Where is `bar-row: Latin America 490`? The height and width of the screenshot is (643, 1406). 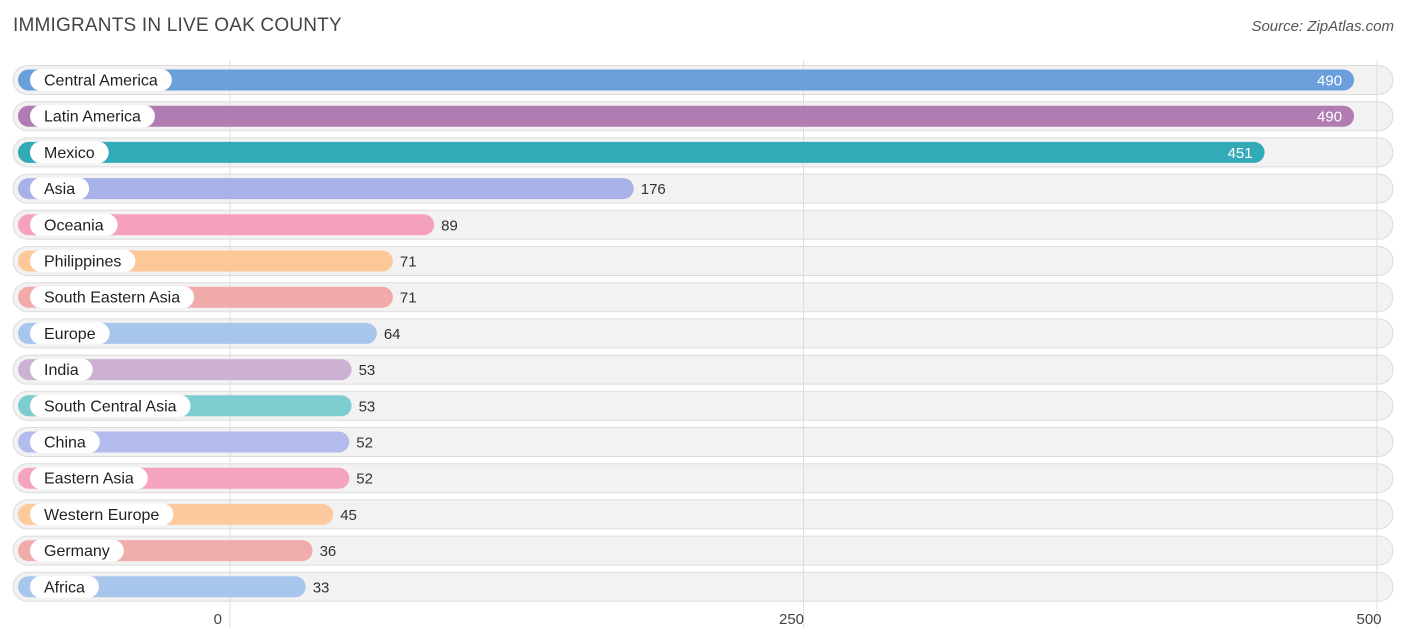
bar-row: Latin America 490 is located at coordinates (686, 116).